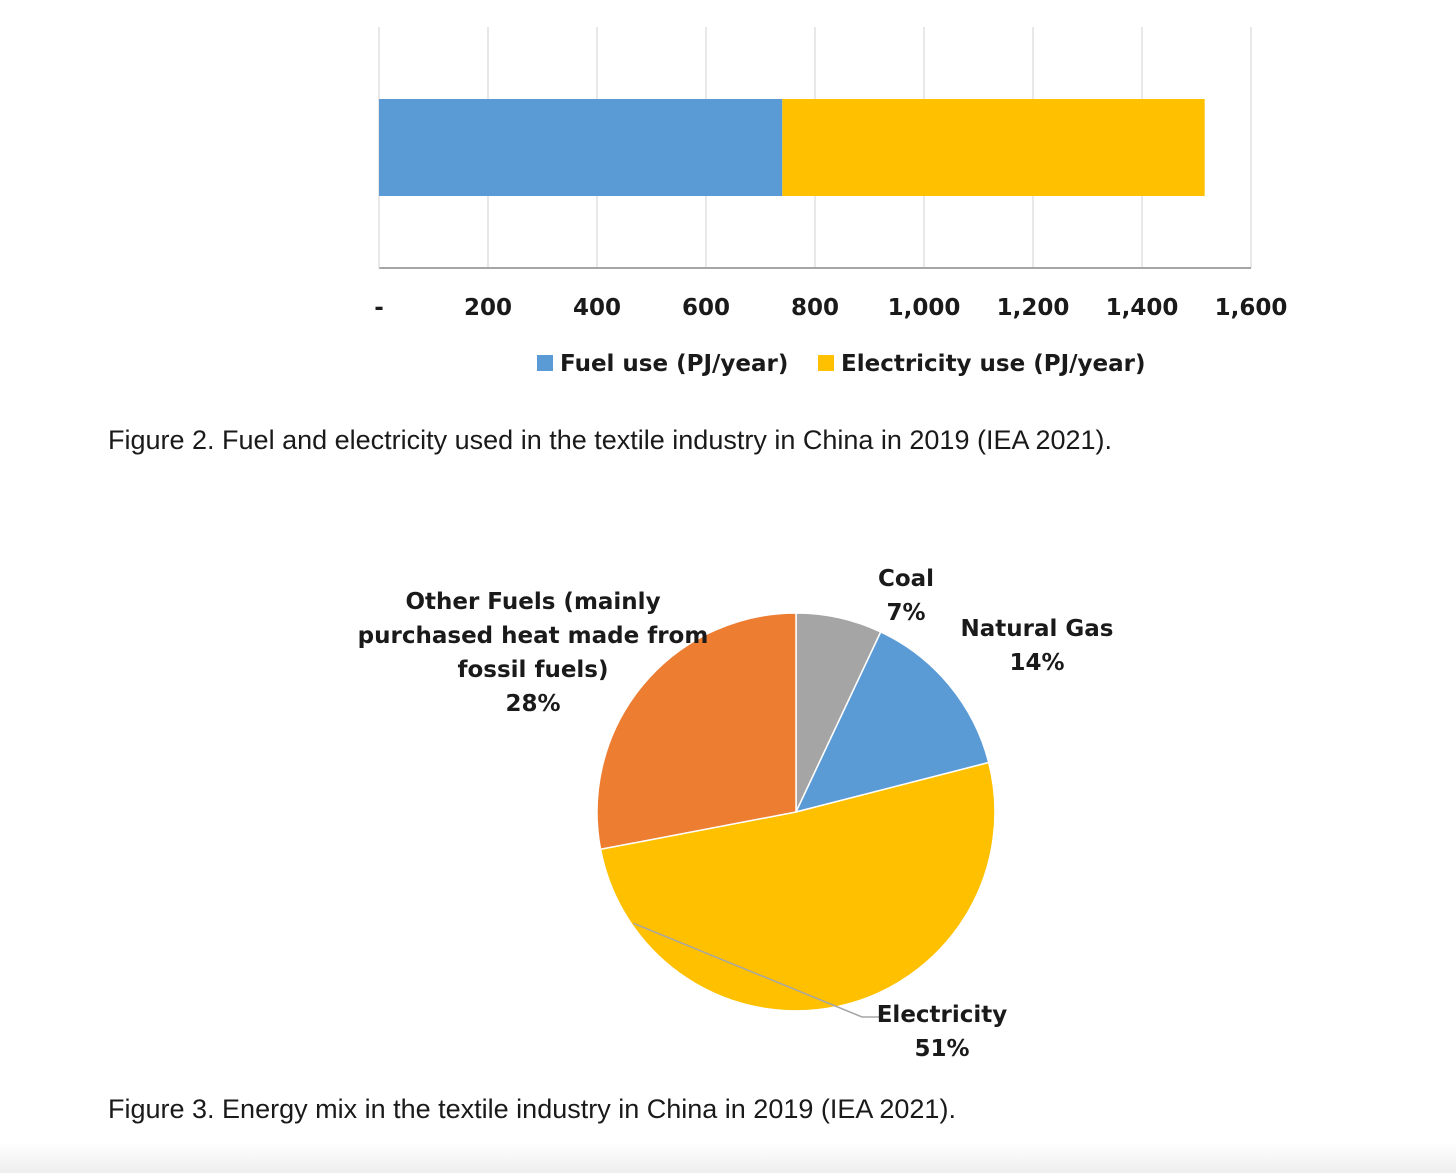  What do you see at coordinates (488, 308) in the screenshot?
I see `x-tick-label: 200` at bounding box center [488, 308].